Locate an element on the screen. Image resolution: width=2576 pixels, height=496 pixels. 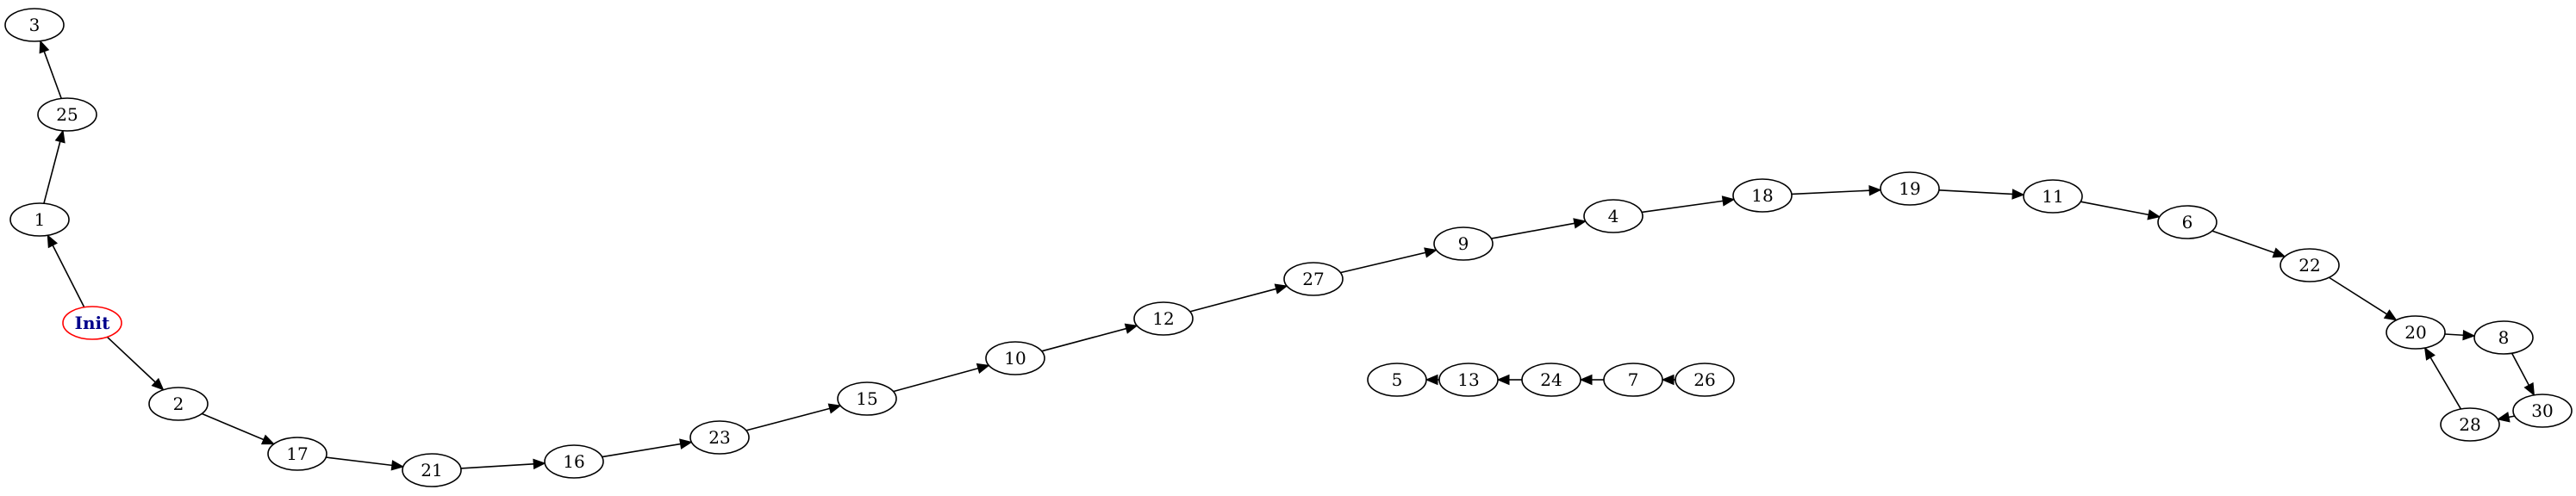
node-12: 12 is located at coordinates (1163, 318).